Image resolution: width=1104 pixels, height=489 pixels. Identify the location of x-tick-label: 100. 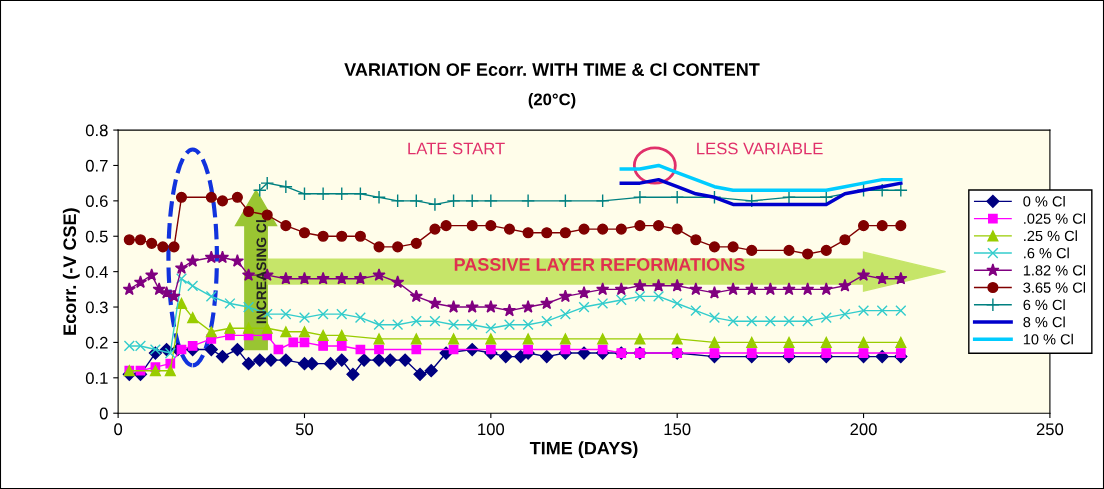
(491, 429).